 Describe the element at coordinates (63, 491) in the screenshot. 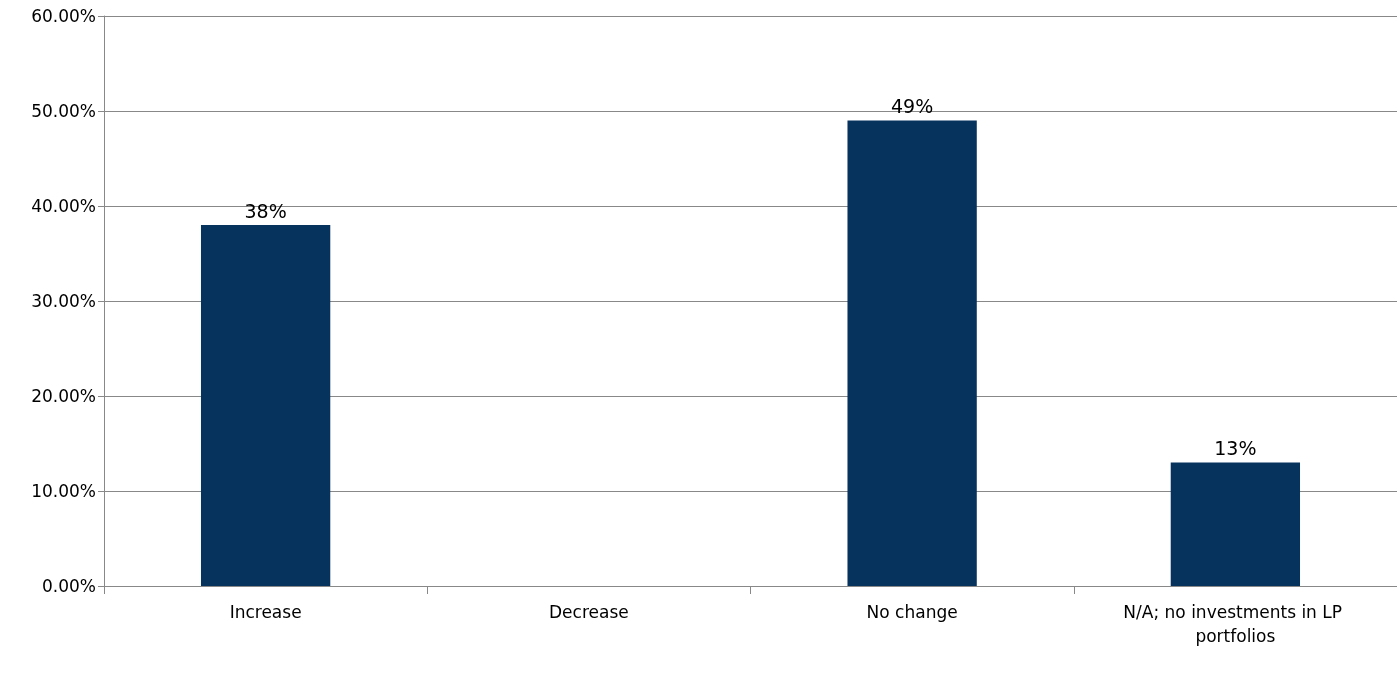

I see `y-tick-label: 10.00%` at that location.